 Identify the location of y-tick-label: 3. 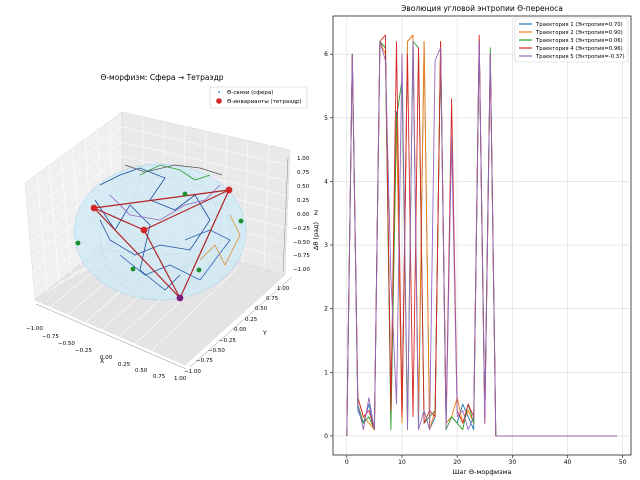
(326, 245).